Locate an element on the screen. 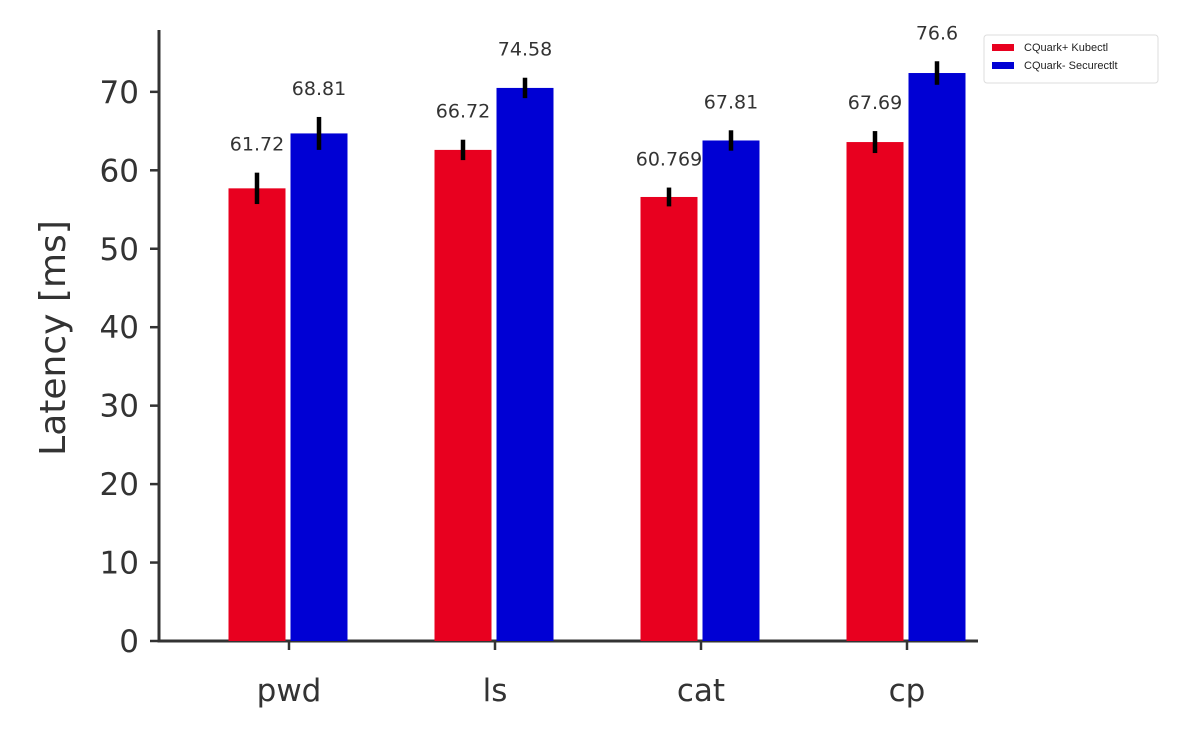  y-tick-label: 30 is located at coordinates (119, 407).